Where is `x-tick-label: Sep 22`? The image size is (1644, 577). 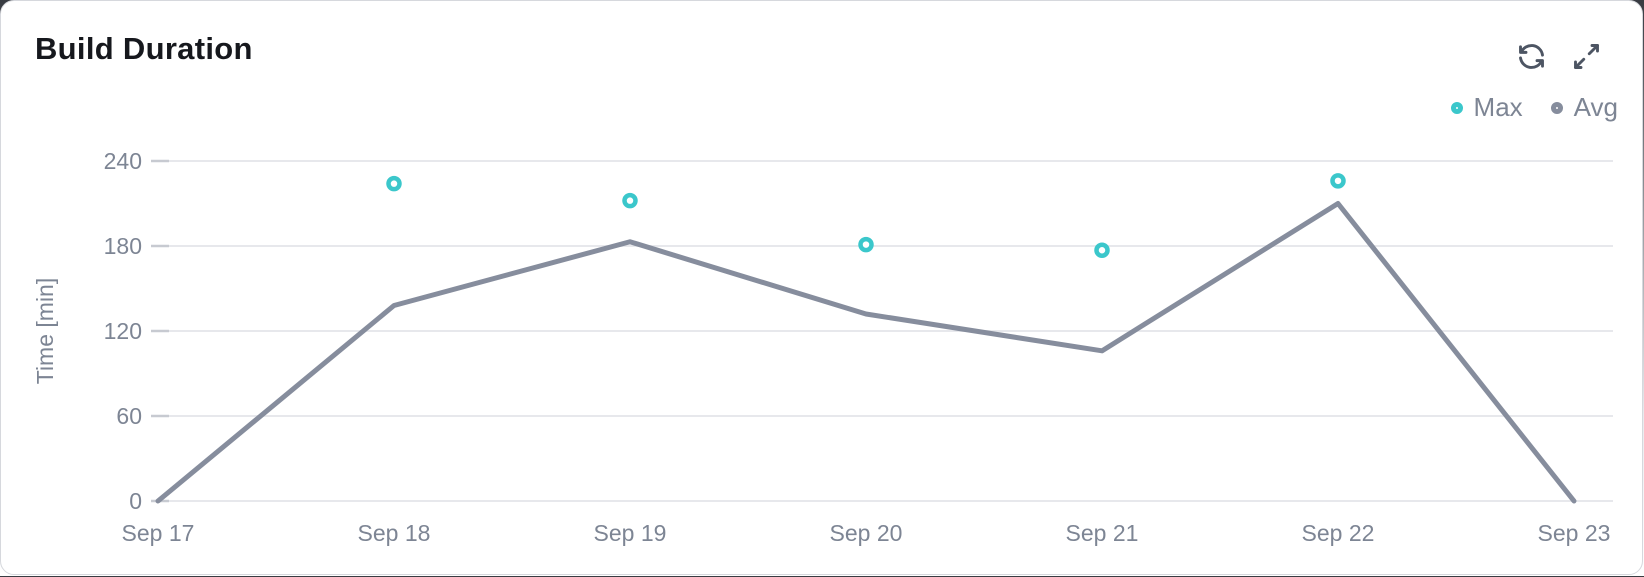
x-tick-label: Sep 22 is located at coordinates (1338, 533).